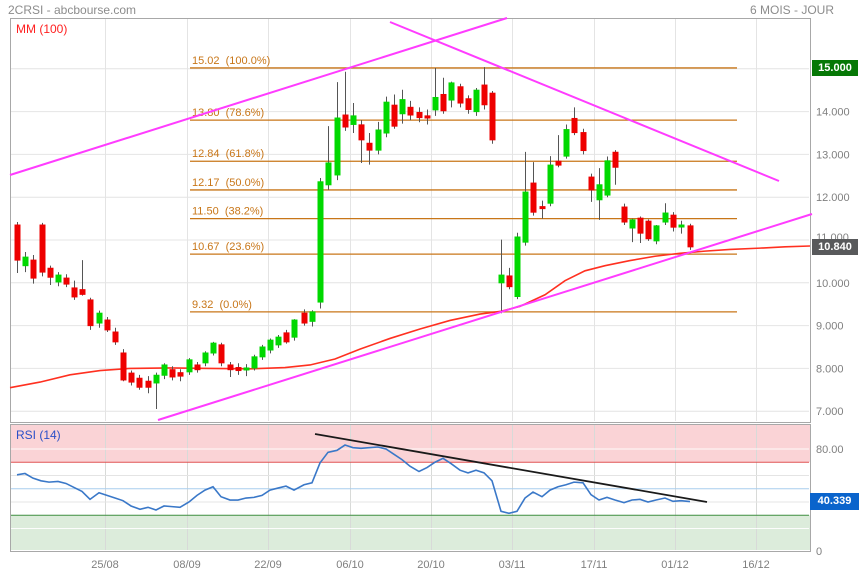 The width and height of the screenshot is (860, 580). I want to click on price-axis-label: 13.000, so click(833, 155).